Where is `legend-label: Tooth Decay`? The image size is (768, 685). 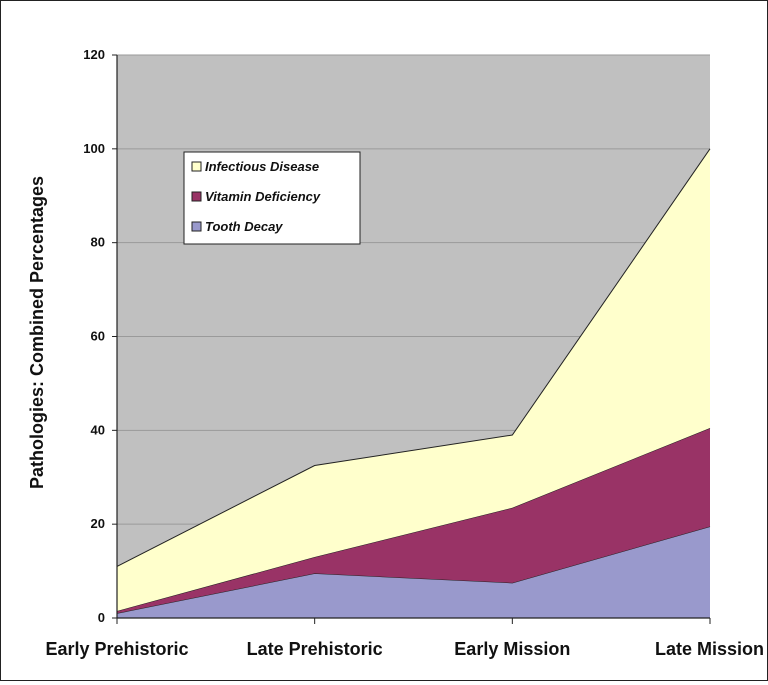
legend-label: Tooth Decay is located at coordinates (244, 226).